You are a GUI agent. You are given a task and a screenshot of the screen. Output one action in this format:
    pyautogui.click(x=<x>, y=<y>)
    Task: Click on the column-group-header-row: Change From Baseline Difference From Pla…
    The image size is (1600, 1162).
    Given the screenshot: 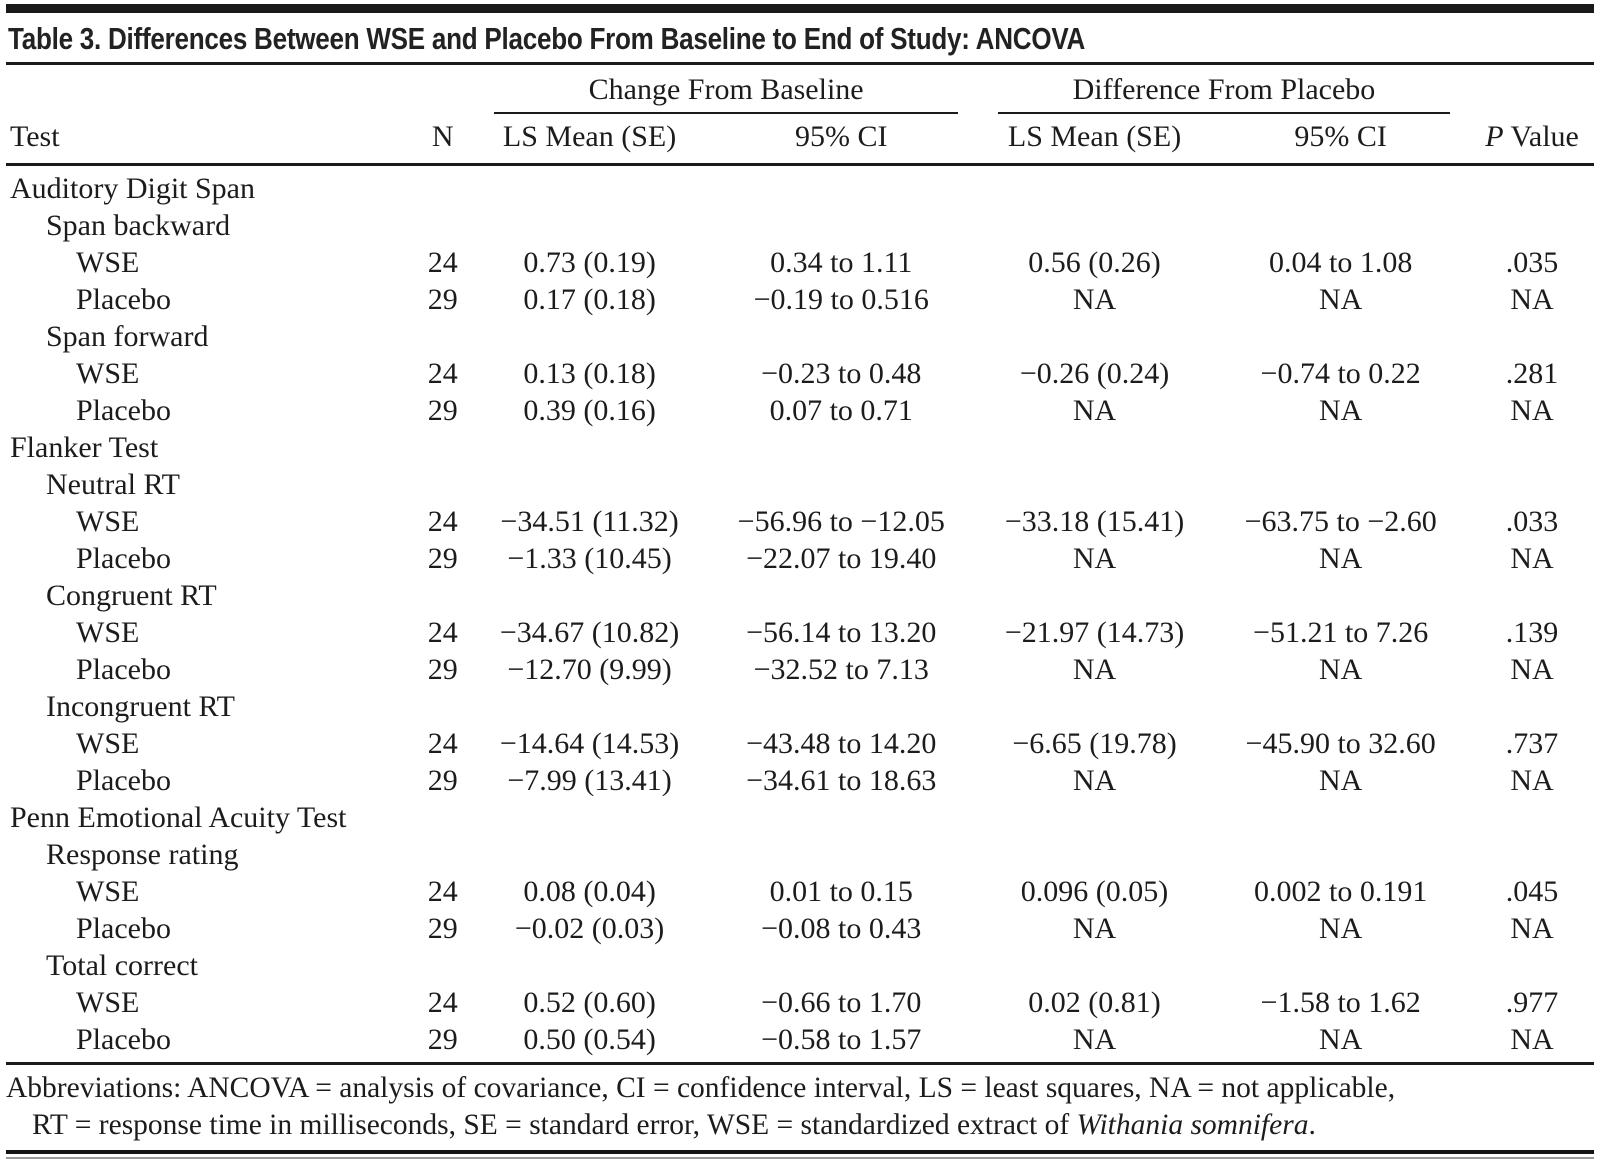 What is the action you would take?
    pyautogui.click(x=800, y=89)
    